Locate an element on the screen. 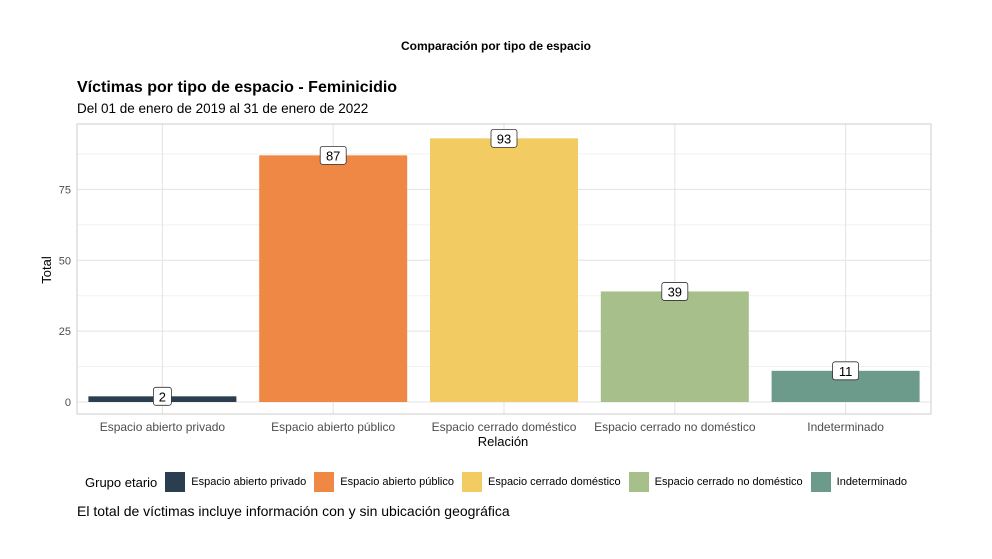  legend-label: Espacio cerrado no doméstico is located at coordinates (728, 482).